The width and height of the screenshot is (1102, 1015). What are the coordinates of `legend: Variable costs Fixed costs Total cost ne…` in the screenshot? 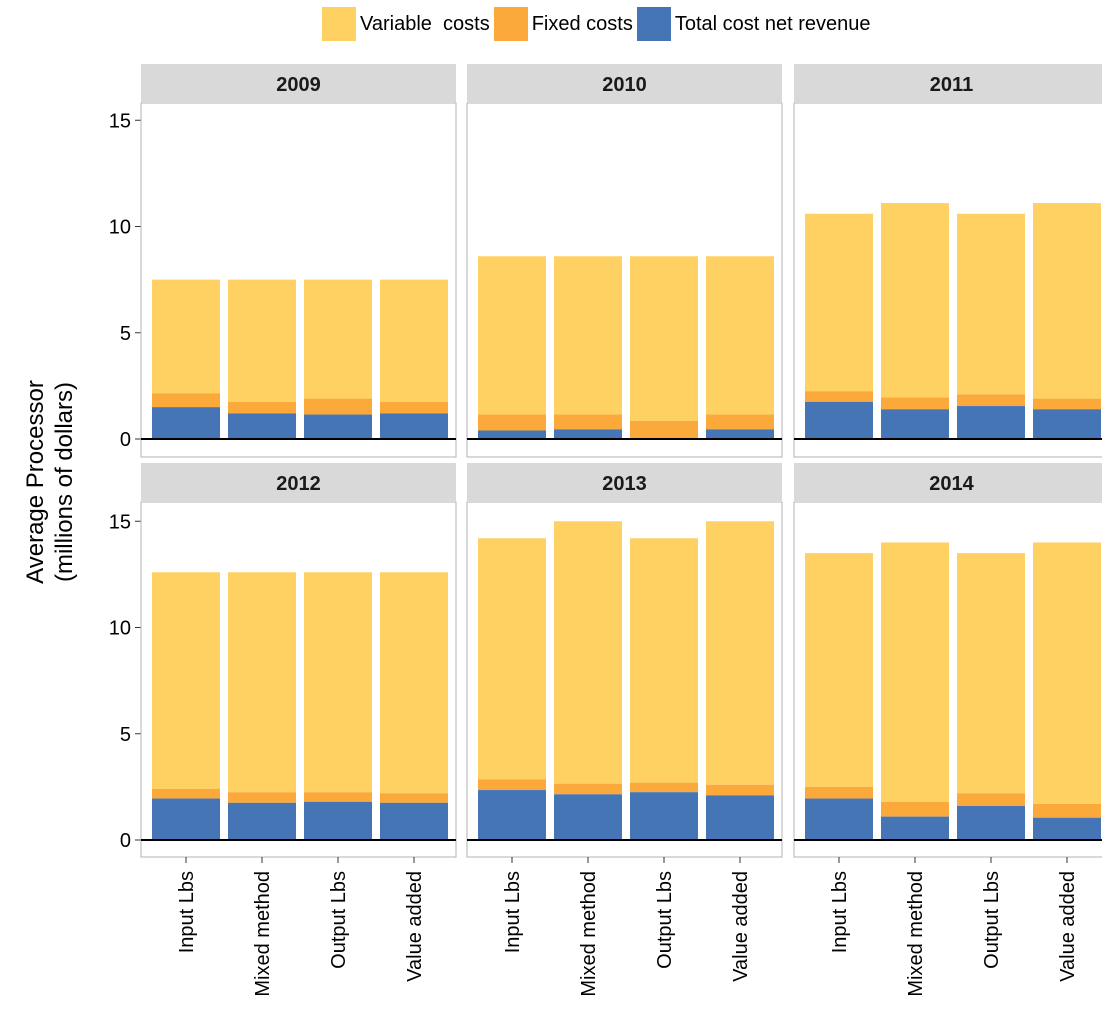 It's located at (598, 24).